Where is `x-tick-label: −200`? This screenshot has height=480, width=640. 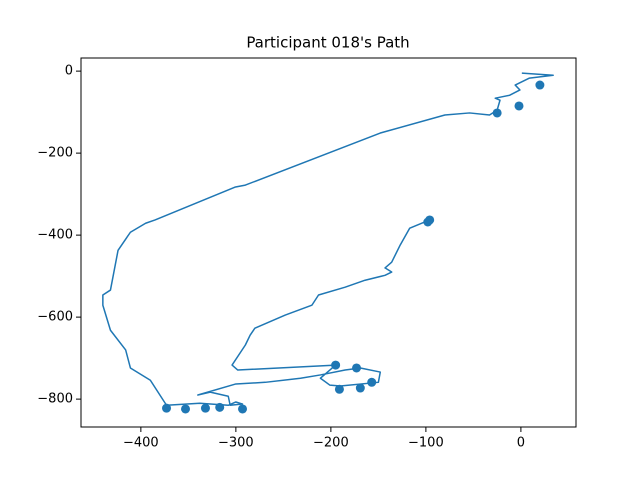
x-tick-label: −200 is located at coordinates (331, 443).